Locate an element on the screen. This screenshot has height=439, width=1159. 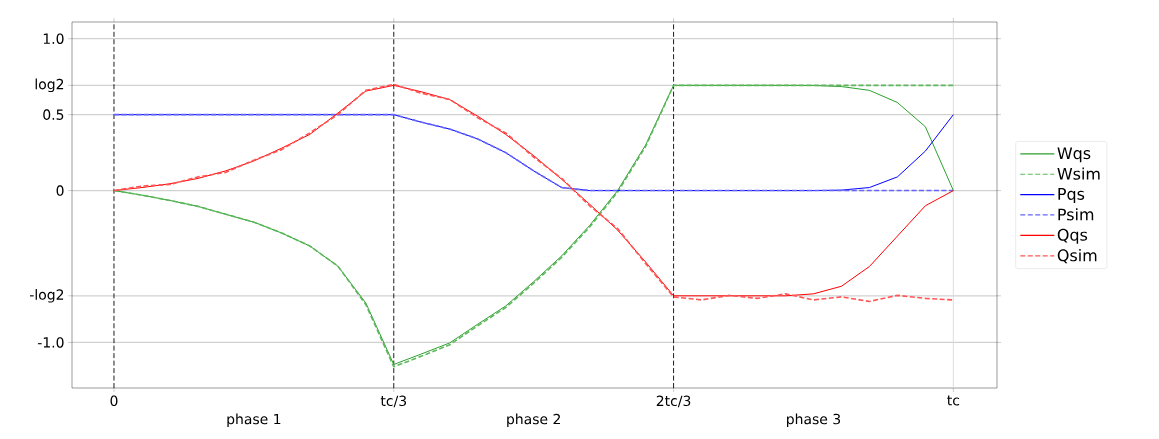
text: phase 3 is located at coordinates (814, 420).